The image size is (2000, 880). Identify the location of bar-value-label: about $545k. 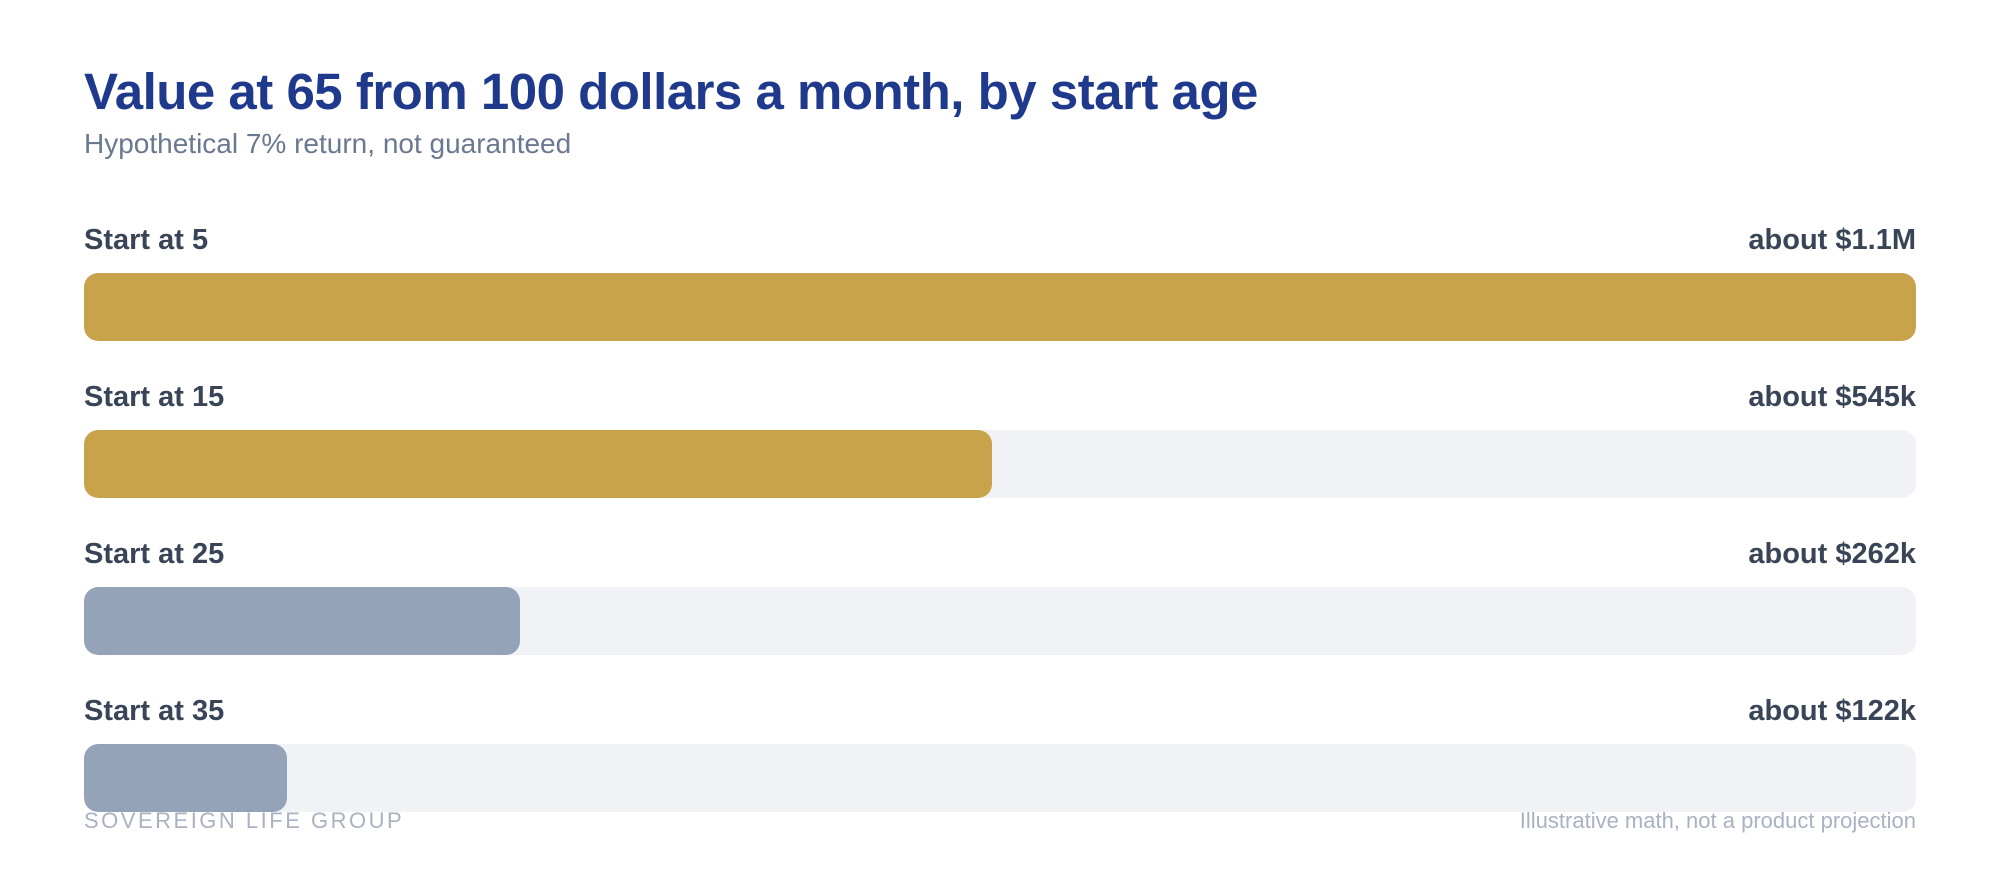
(1832, 397).